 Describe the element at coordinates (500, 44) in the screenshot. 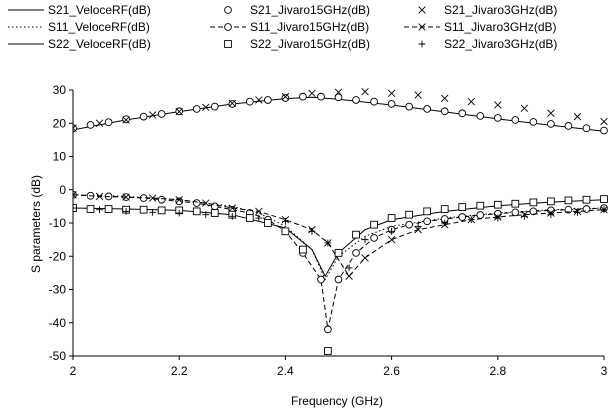

I see `legend-label: S22_Jivaro3GHz(dB)` at that location.